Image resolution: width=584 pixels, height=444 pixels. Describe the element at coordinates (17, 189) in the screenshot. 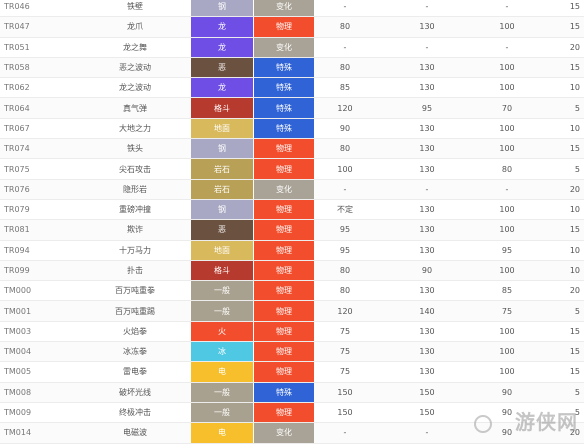

I see `move-number: TR076` at that location.